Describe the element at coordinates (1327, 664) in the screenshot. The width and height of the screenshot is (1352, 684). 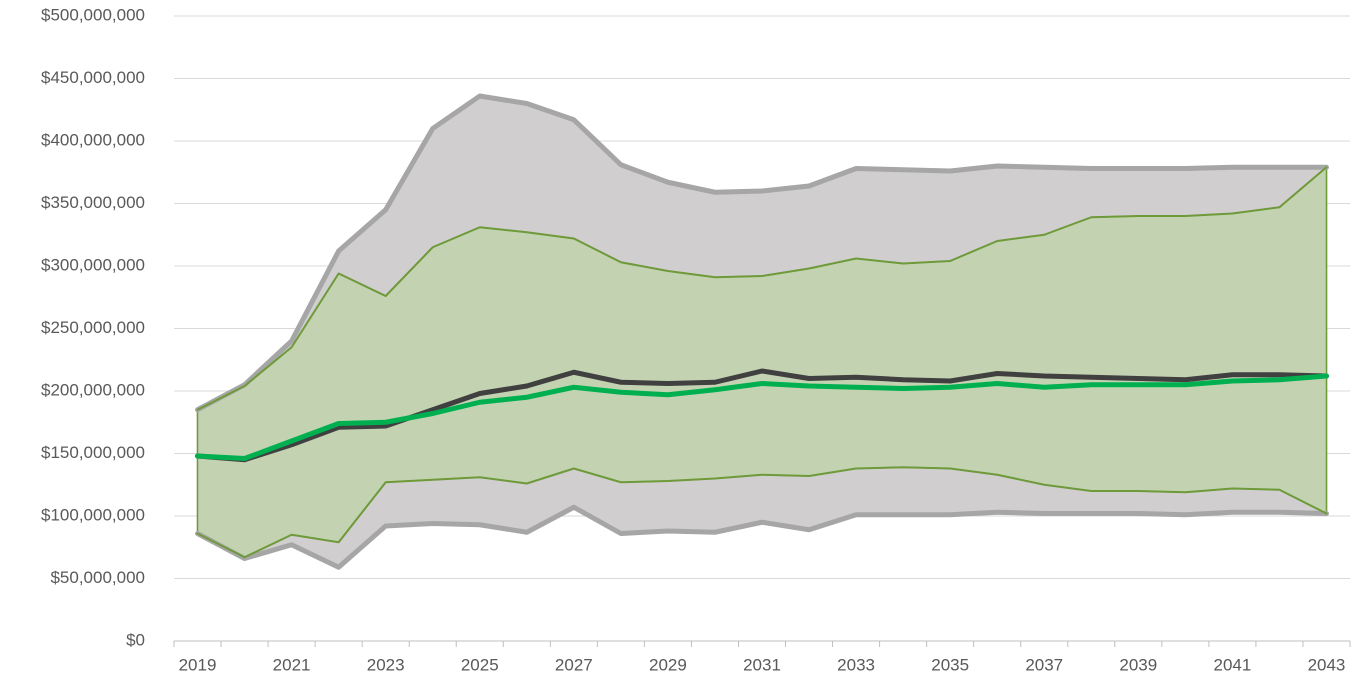
I see `x-tick-label: 2043` at that location.